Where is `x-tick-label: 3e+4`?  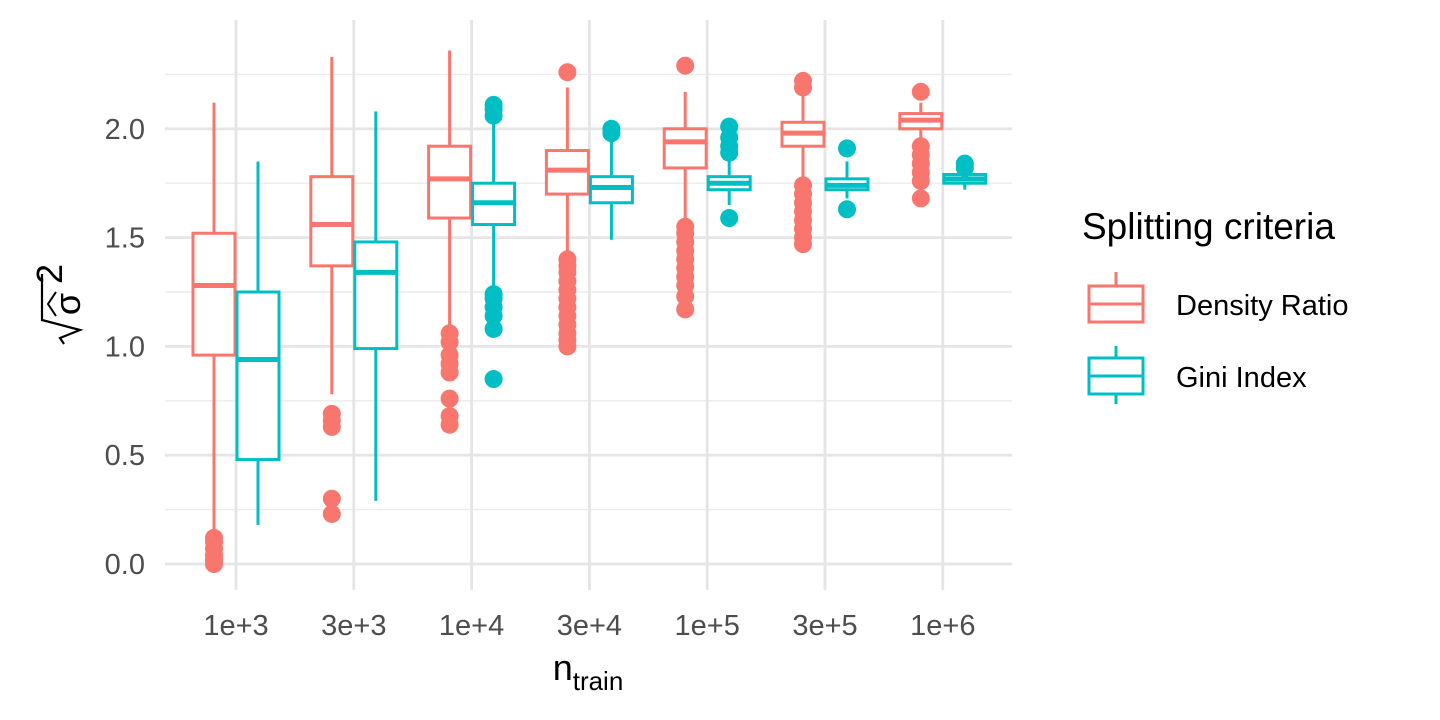 x-tick-label: 3e+4 is located at coordinates (589, 626).